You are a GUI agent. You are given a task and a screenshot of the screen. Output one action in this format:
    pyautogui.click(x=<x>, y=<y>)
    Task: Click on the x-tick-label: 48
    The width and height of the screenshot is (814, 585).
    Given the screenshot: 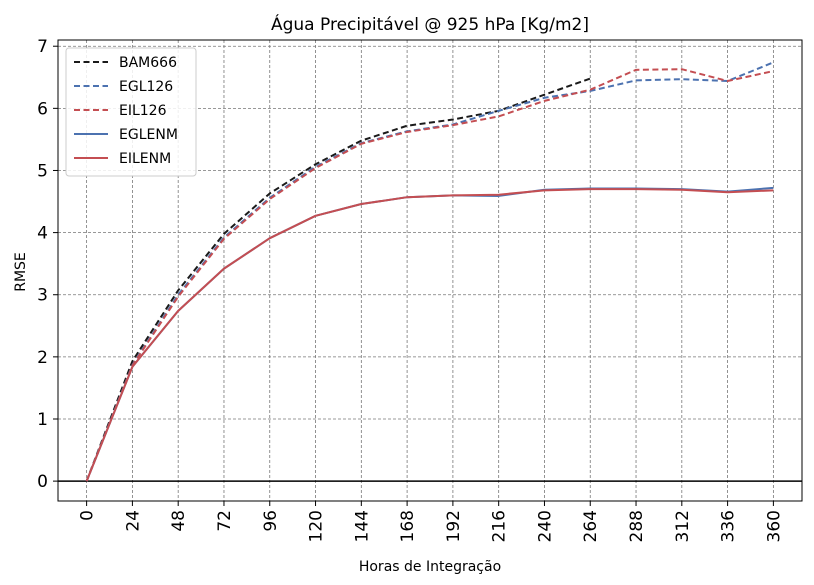 What is the action you would take?
    pyautogui.click(x=179, y=521)
    